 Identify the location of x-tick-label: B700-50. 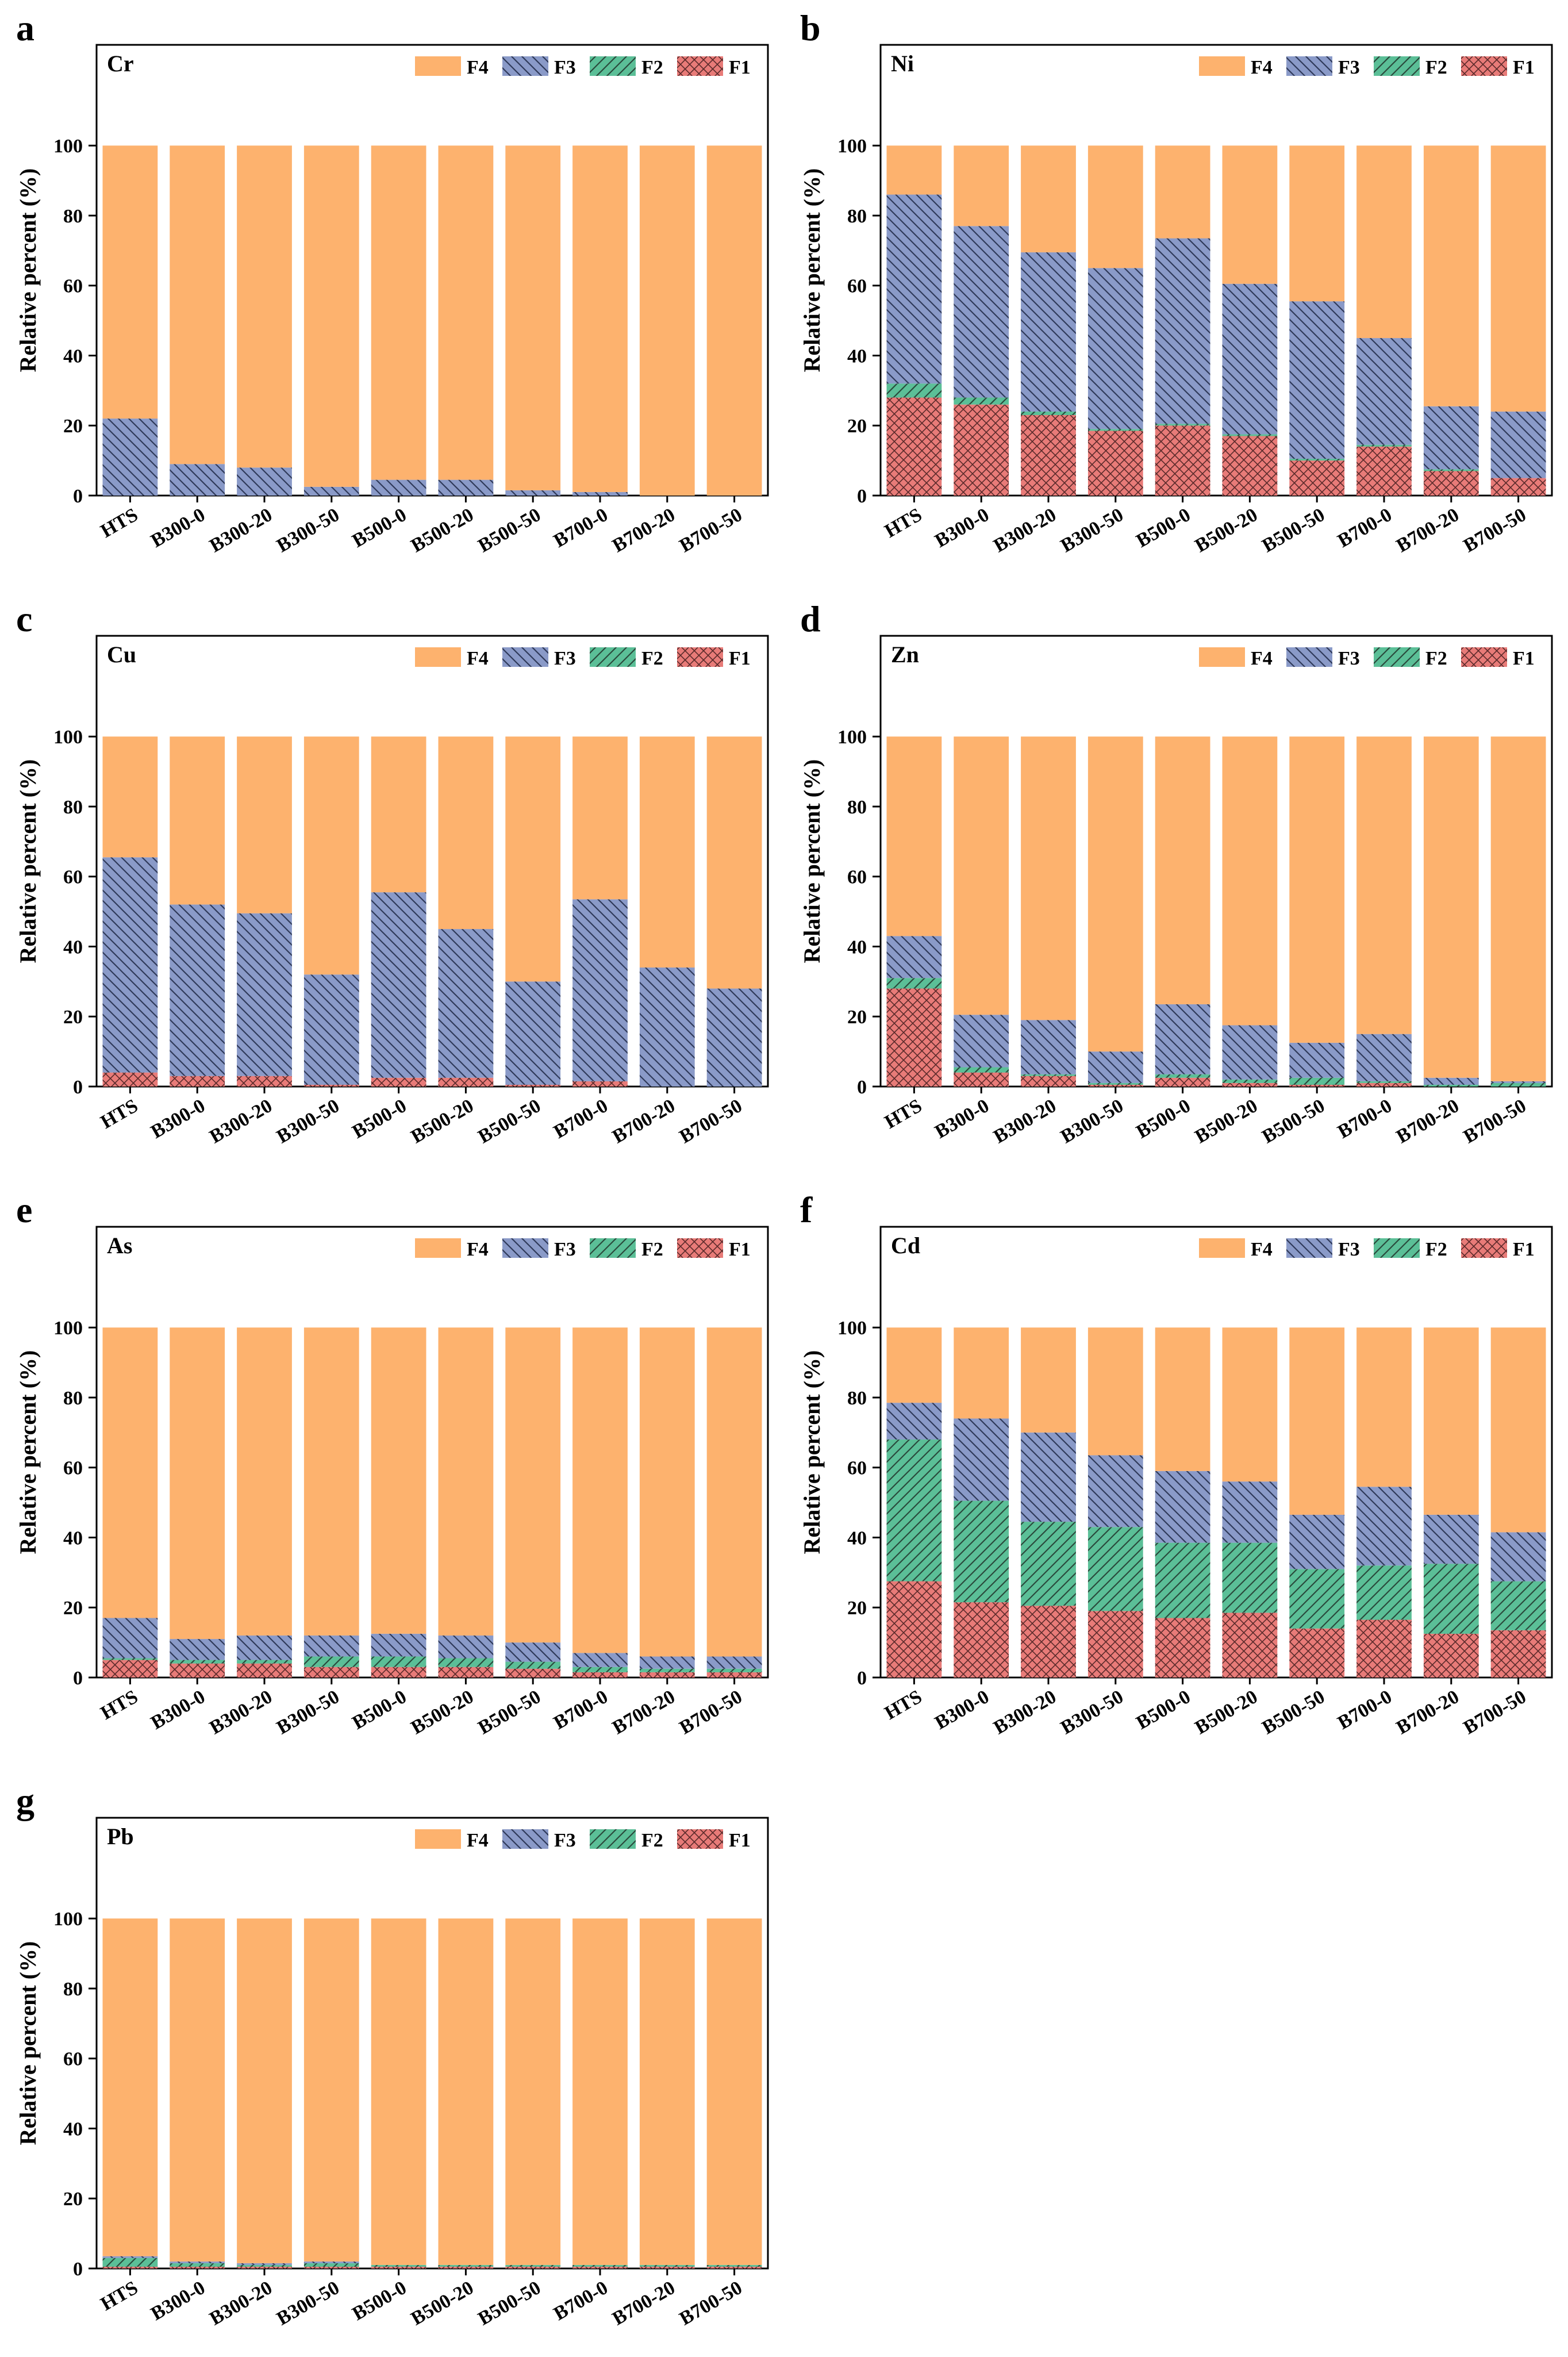
(711, 1712).